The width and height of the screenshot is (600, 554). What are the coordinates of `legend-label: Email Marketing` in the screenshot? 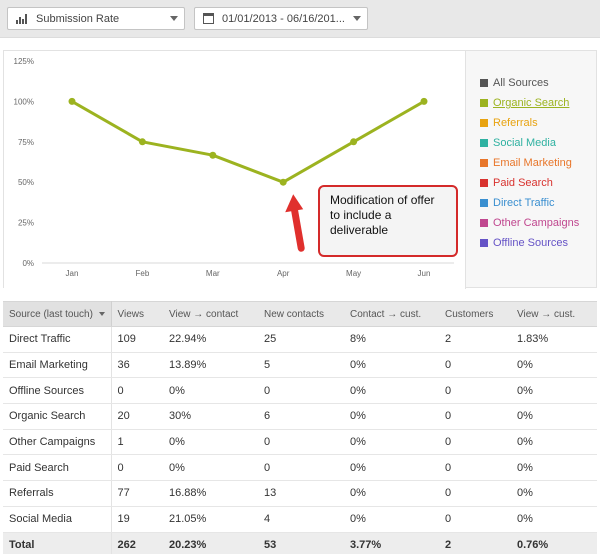 It's located at (532, 163).